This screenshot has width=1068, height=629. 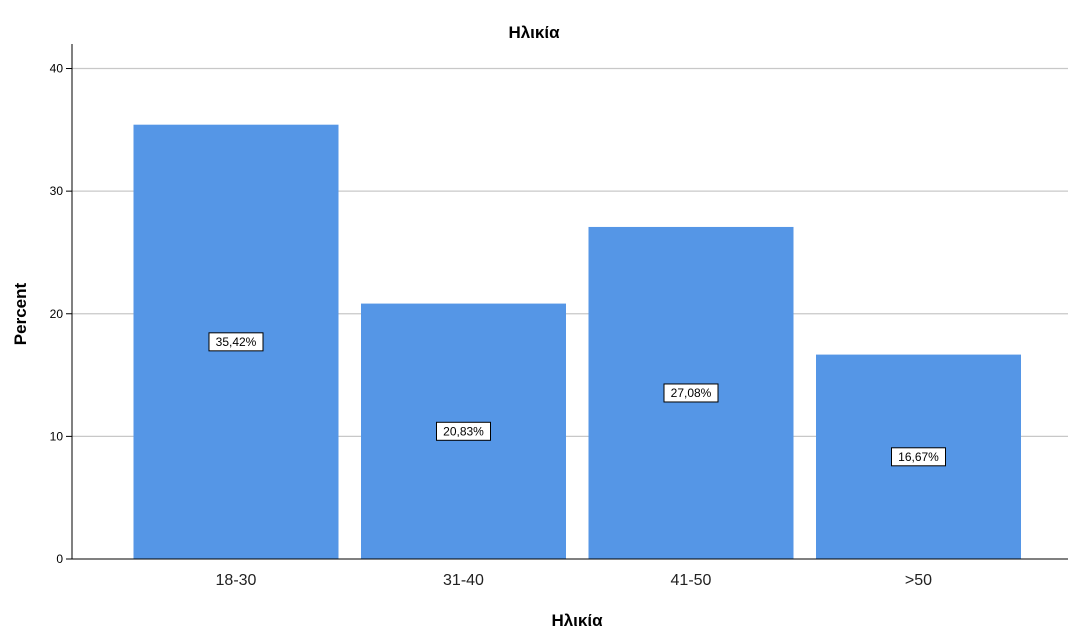 I want to click on y-tick-label-40: 40, so click(x=57, y=69).